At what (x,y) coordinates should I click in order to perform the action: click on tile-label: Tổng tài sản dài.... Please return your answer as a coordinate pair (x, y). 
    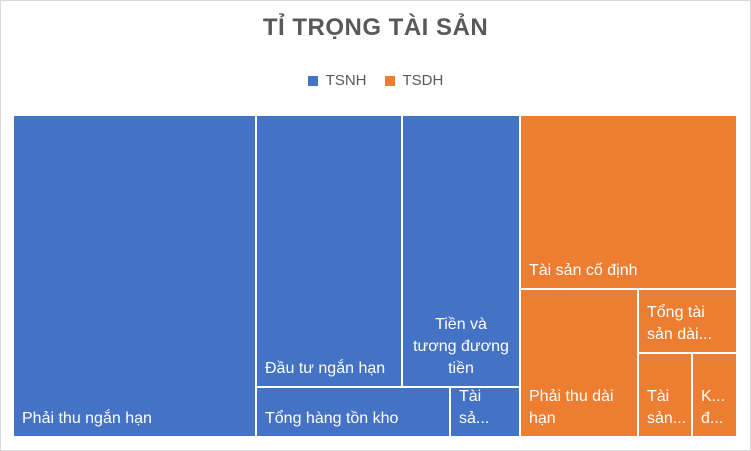
    Looking at the image, I should click on (679, 323).